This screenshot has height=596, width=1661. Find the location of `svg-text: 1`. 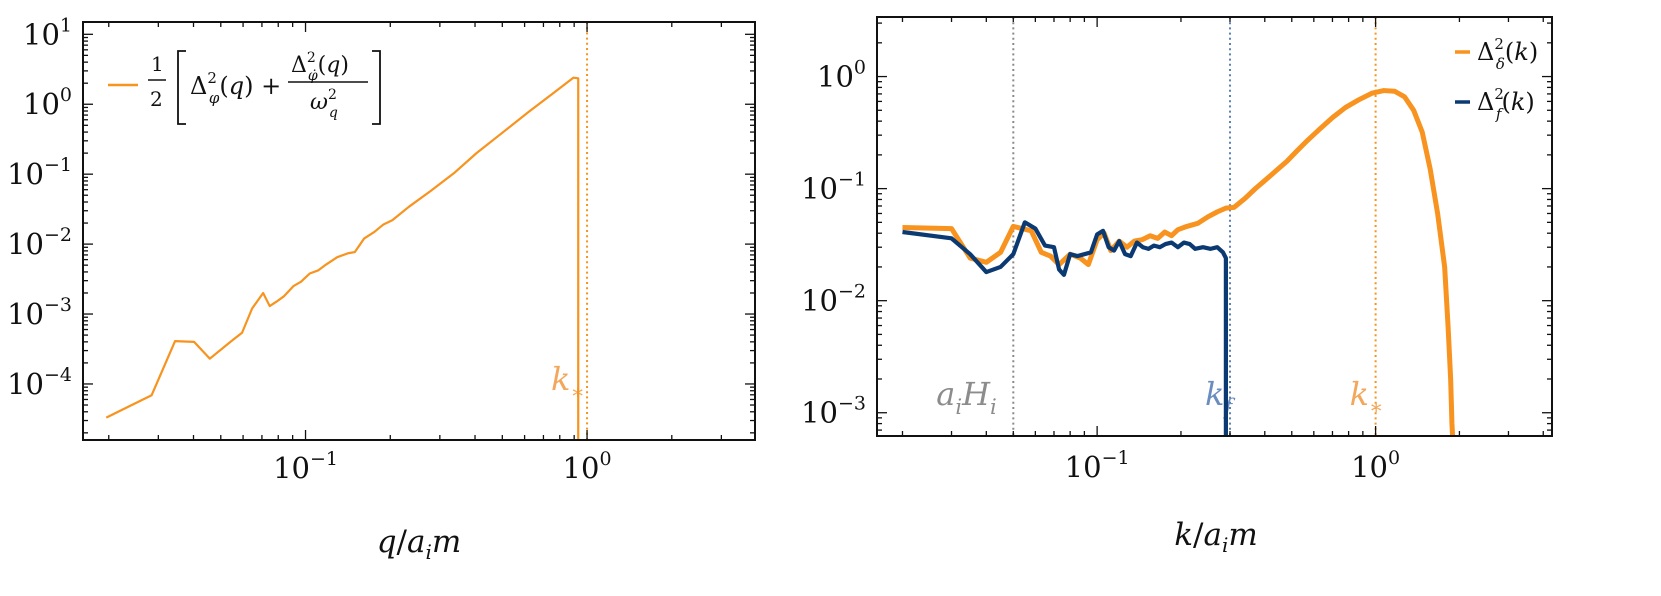

svg-text: 1 is located at coordinates (157, 64).